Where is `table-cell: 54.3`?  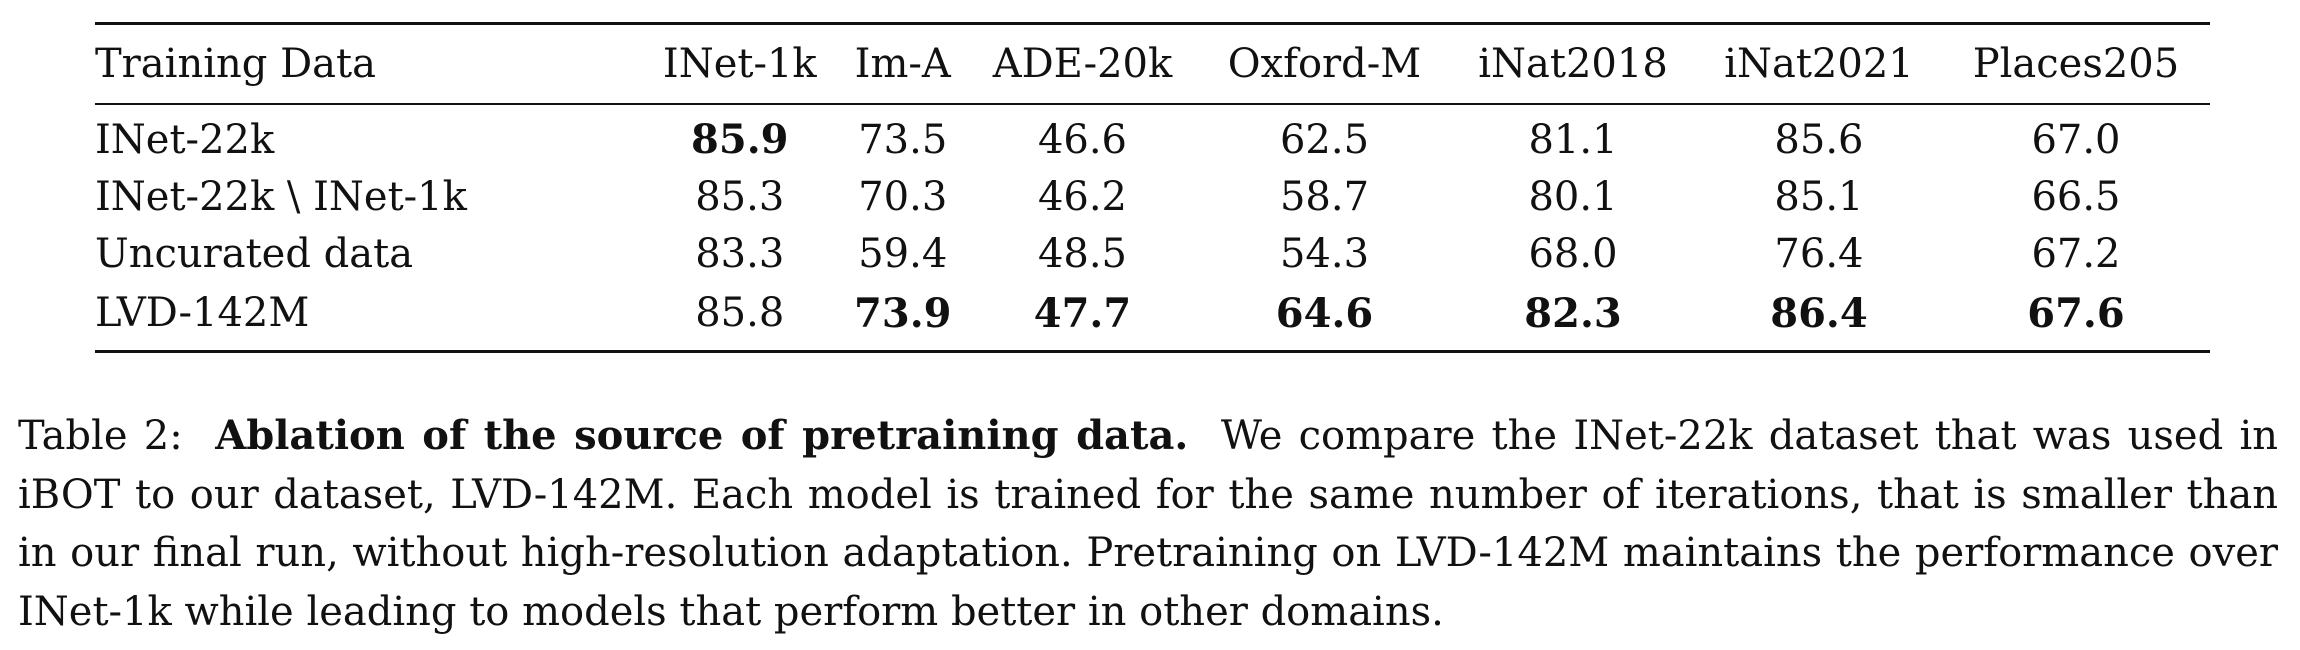 table-cell: 54.3 is located at coordinates (1324, 253).